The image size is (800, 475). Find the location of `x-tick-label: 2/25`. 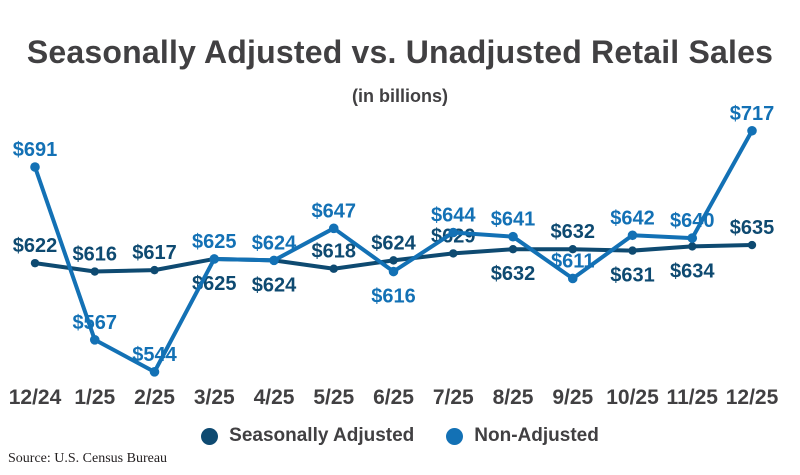

x-tick-label: 2/25 is located at coordinates (154, 397).